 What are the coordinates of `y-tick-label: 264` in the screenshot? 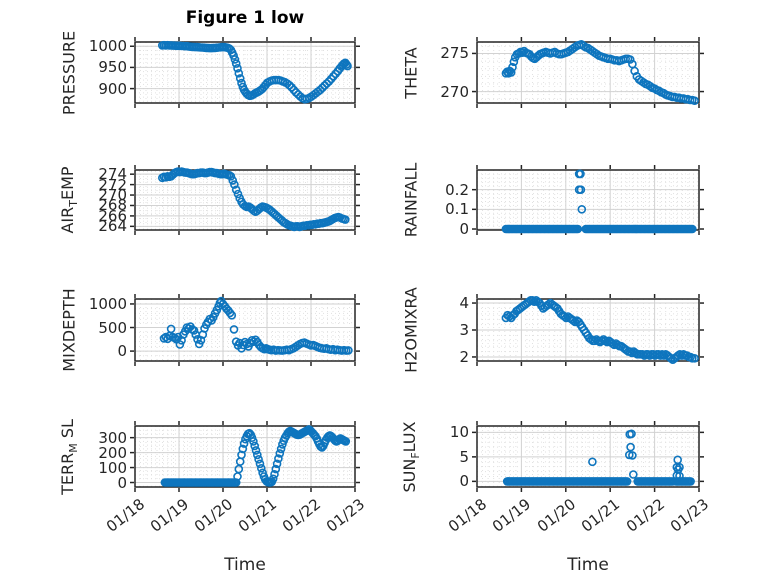 It's located at (112, 226).